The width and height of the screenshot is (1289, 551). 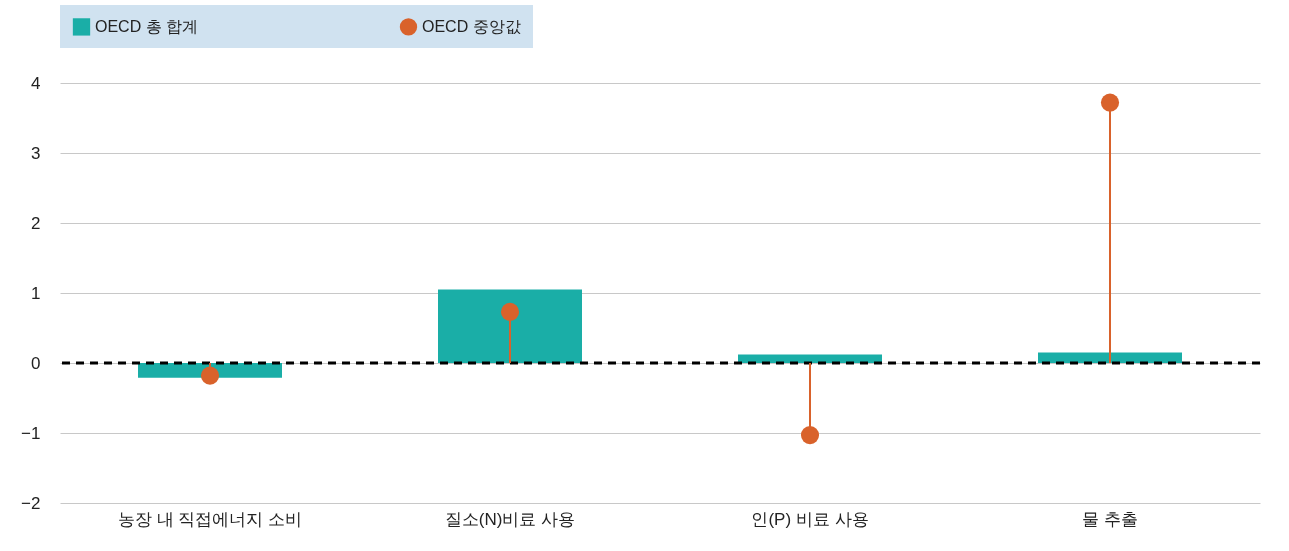 I want to click on x-tick-label: 농장 내 직접에너지 소비, so click(x=210, y=519).